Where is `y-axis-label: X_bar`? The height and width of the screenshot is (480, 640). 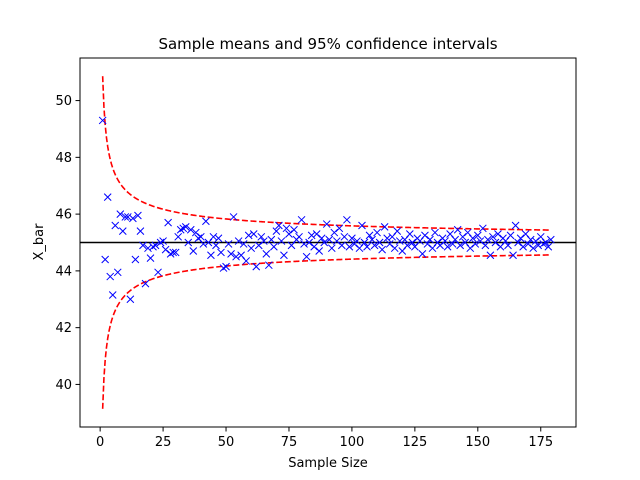 y-axis-label: X_bar is located at coordinates (39, 242).